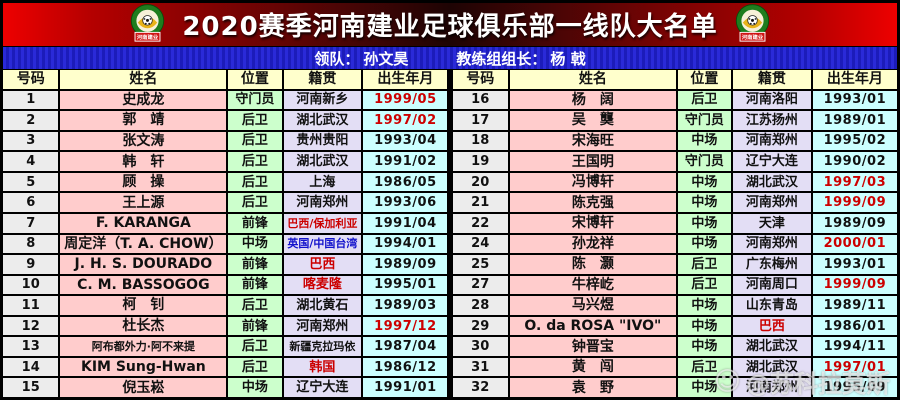  What do you see at coordinates (143, 305) in the screenshot?
I see `player-name: 柯 钊` at bounding box center [143, 305].